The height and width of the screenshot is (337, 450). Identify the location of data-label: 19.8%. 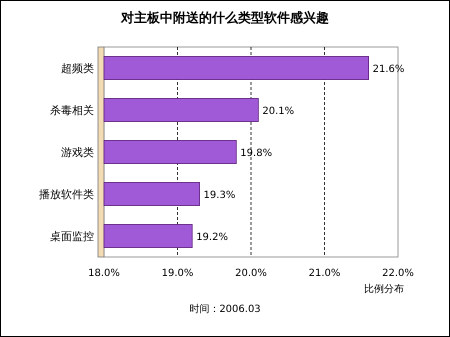
(256, 153).